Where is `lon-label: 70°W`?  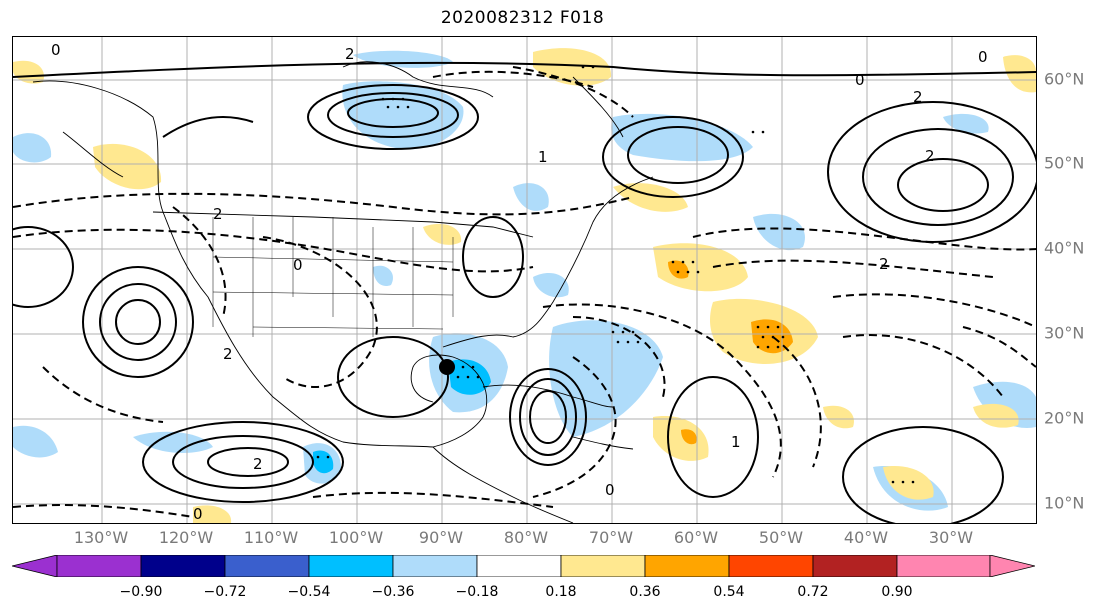
lon-label: 70°W is located at coordinates (611, 537).